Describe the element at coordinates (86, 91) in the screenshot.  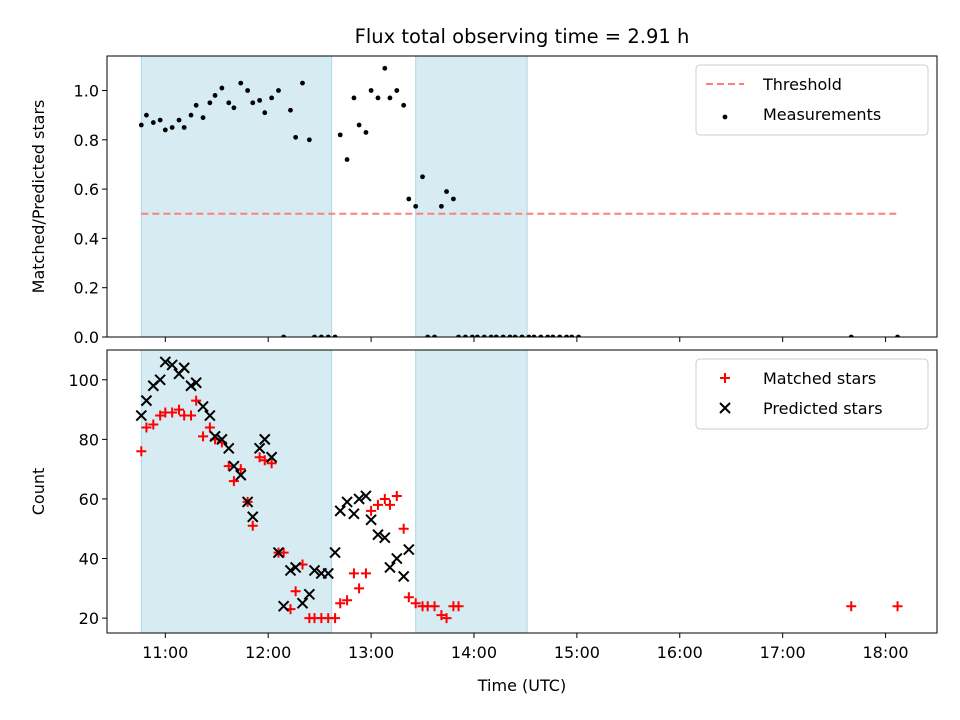
I see `y-tick-label: 1.0` at that location.